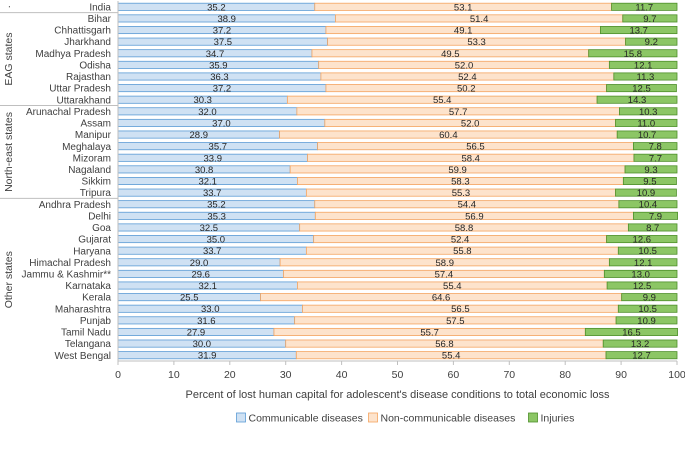 The width and height of the screenshot is (685, 459). I want to click on x-tick-label: 80, so click(565, 375).